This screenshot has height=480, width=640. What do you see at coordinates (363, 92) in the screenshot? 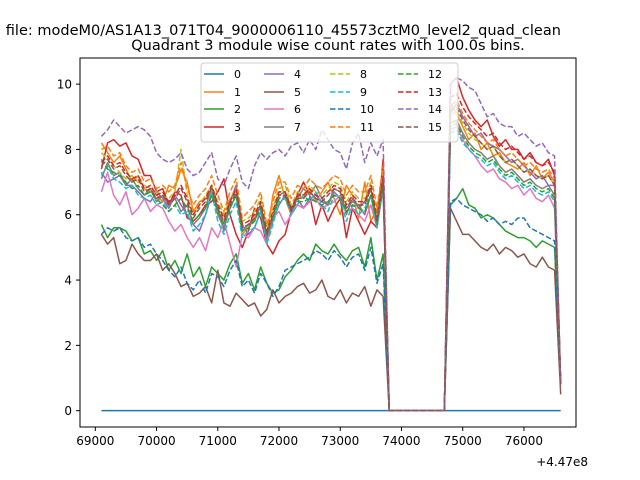
I see `legend-label-9: 9` at bounding box center [363, 92].